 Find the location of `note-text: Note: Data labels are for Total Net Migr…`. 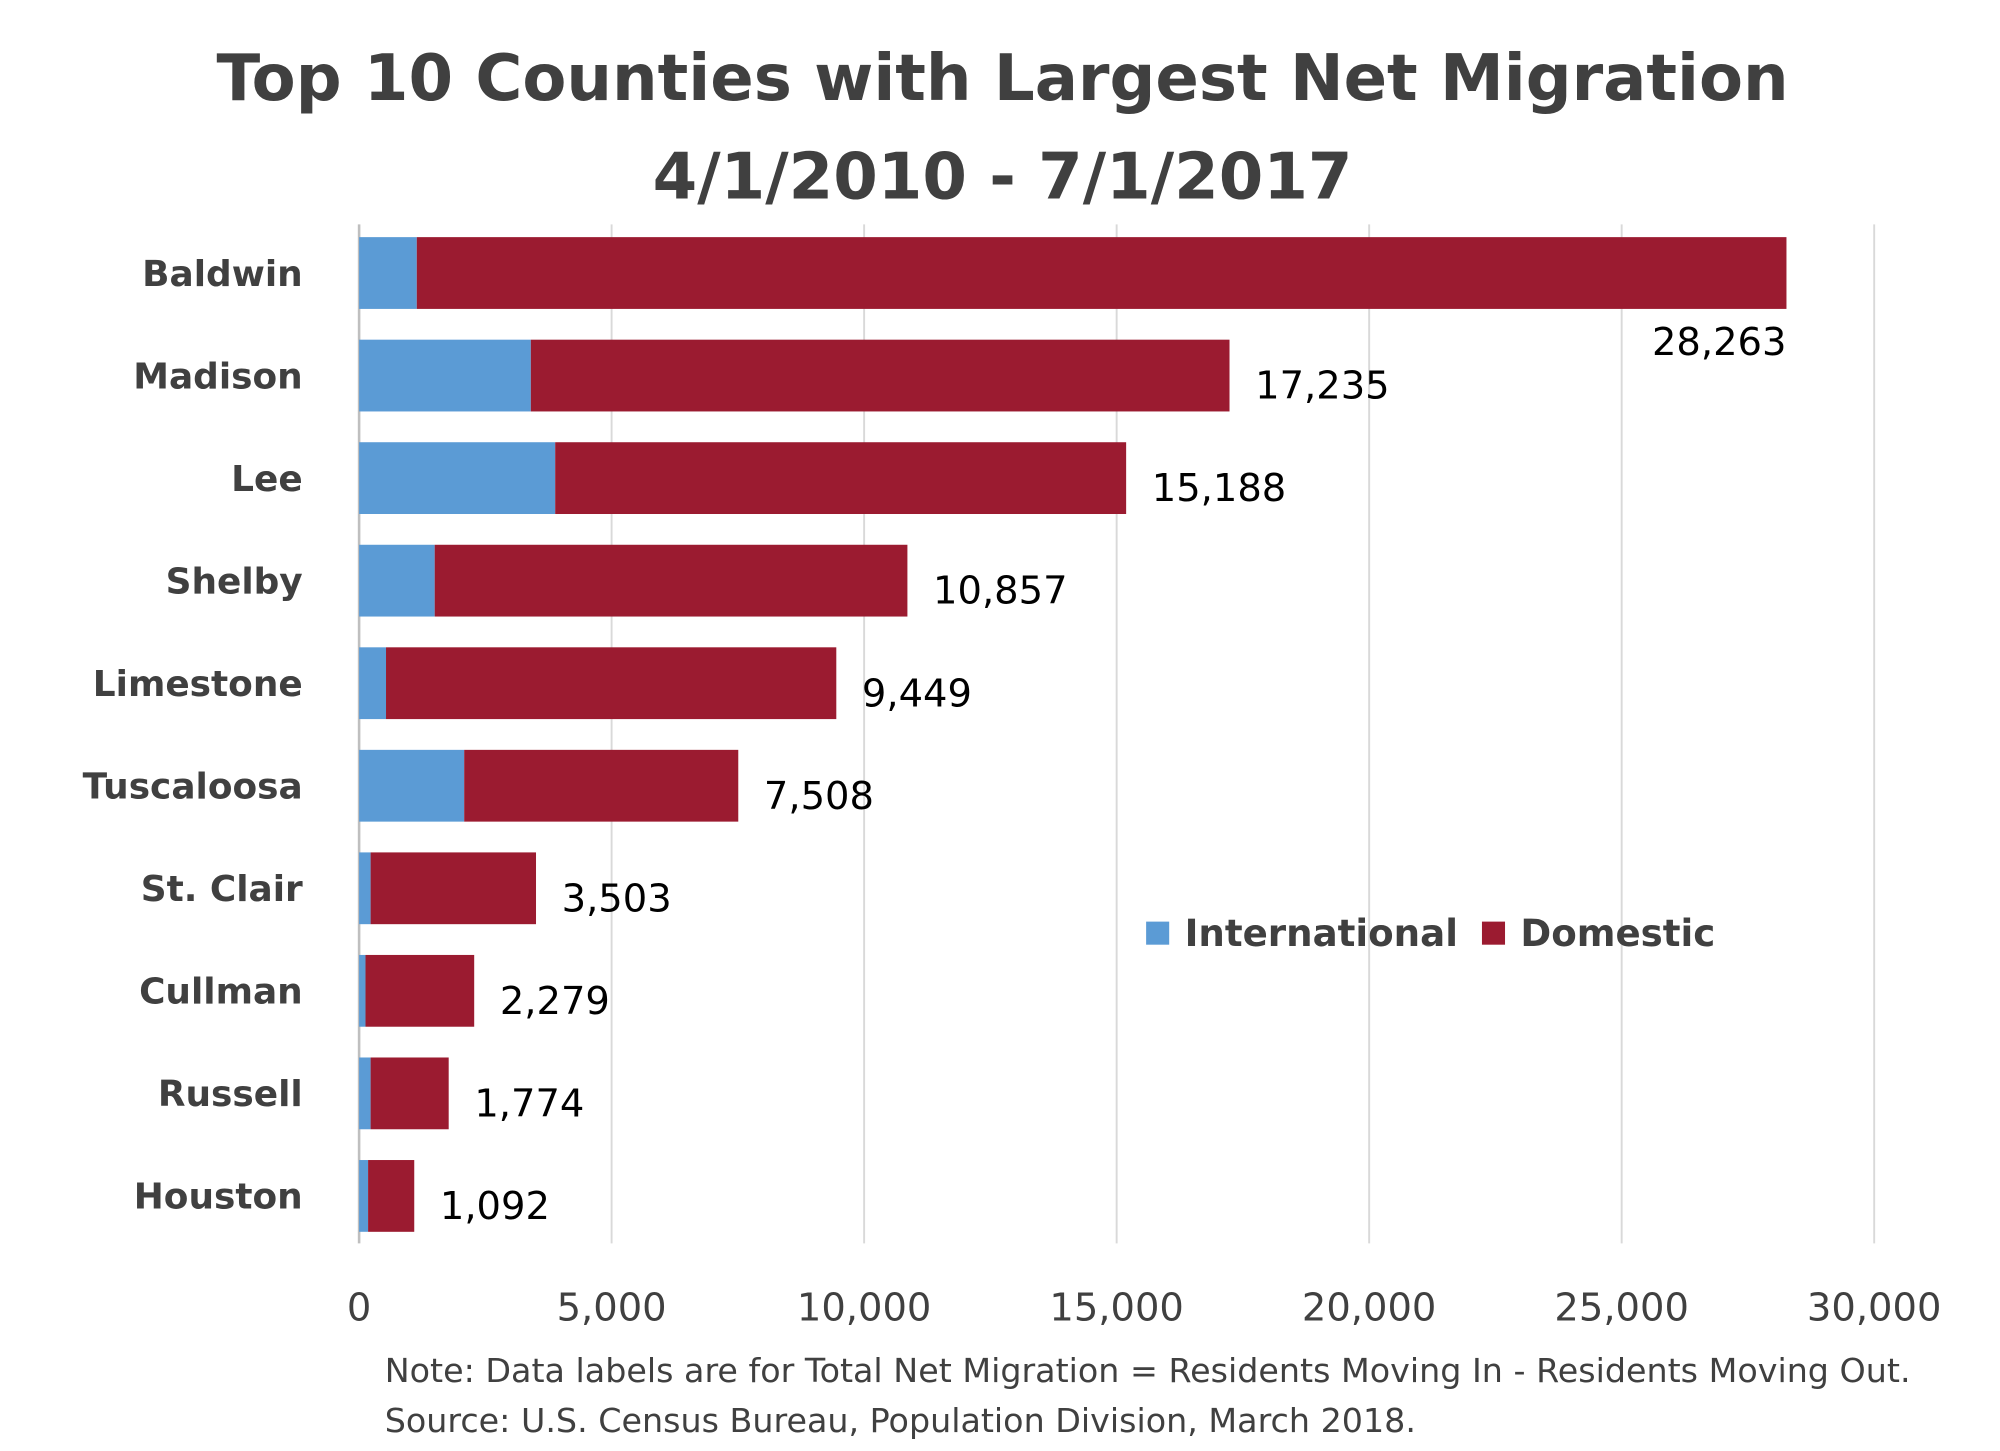

note-text: Note: Data labels are for Total Net Migr… is located at coordinates (1148, 1370).